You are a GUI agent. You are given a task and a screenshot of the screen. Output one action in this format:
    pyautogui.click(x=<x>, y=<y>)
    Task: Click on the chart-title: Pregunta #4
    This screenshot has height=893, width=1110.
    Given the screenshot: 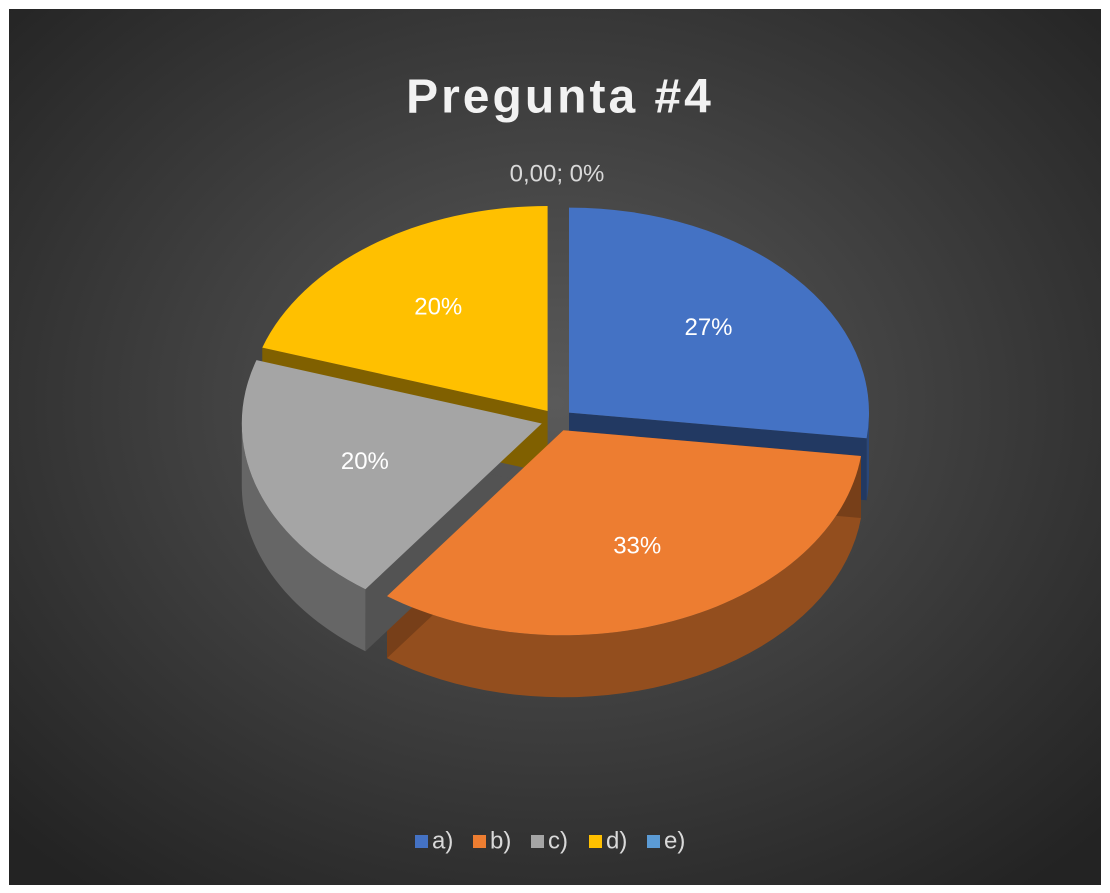 What is the action you would take?
    pyautogui.click(x=560, y=97)
    